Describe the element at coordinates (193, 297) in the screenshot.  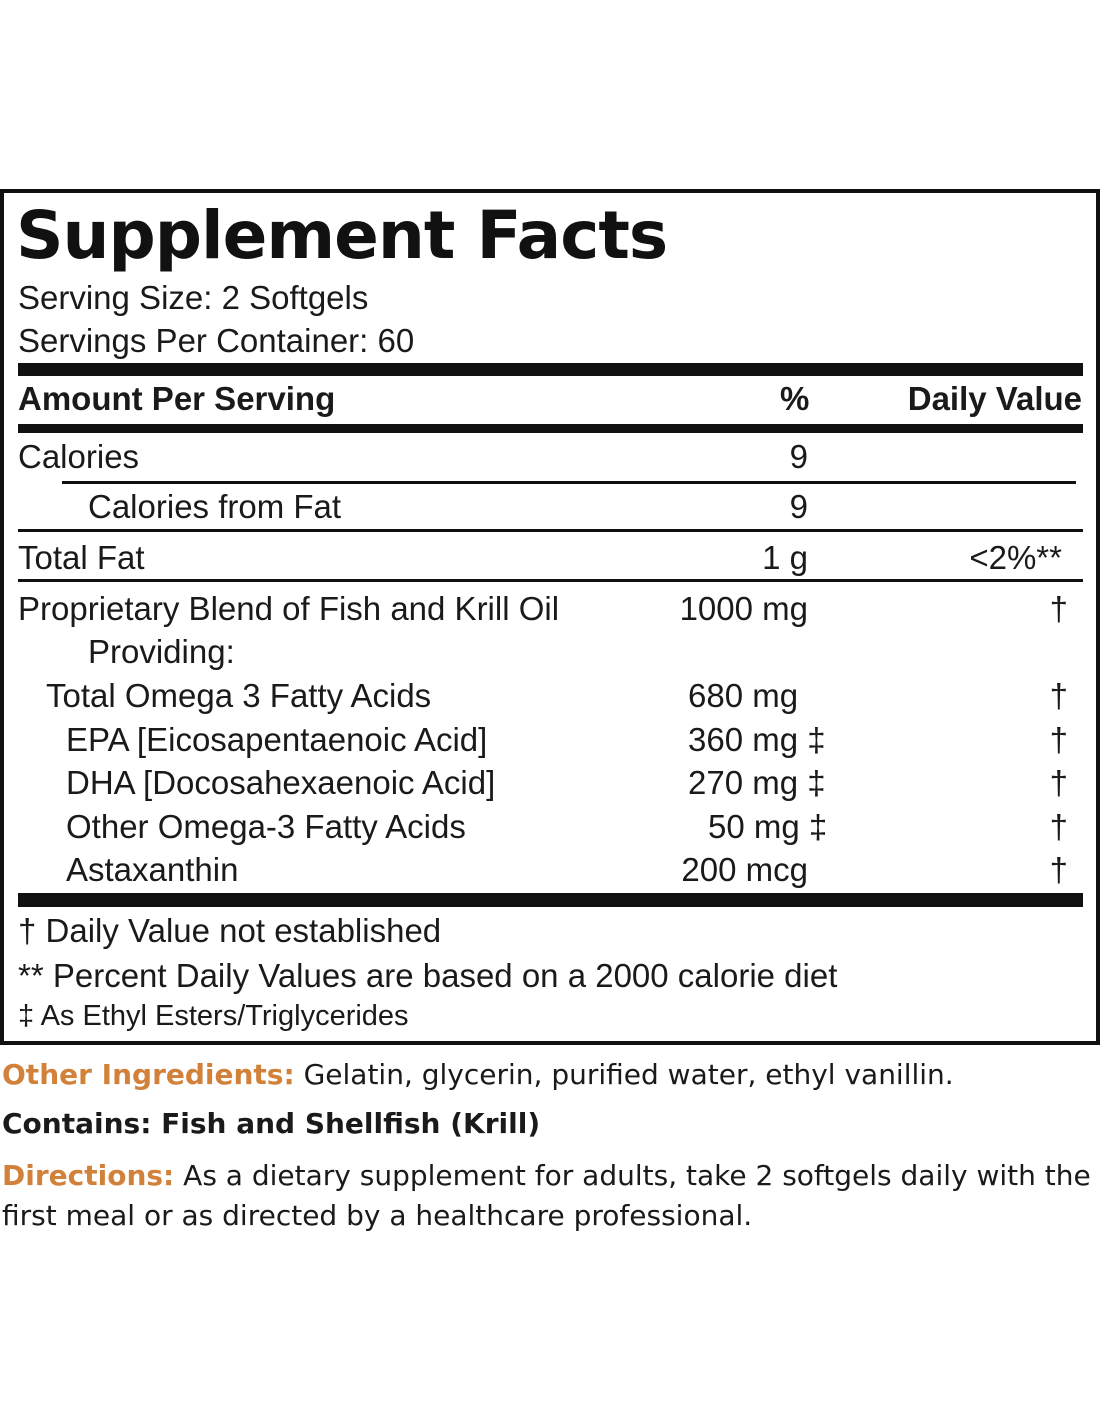
I see `serving-size: Serving Size: 2 Softgels` at that location.